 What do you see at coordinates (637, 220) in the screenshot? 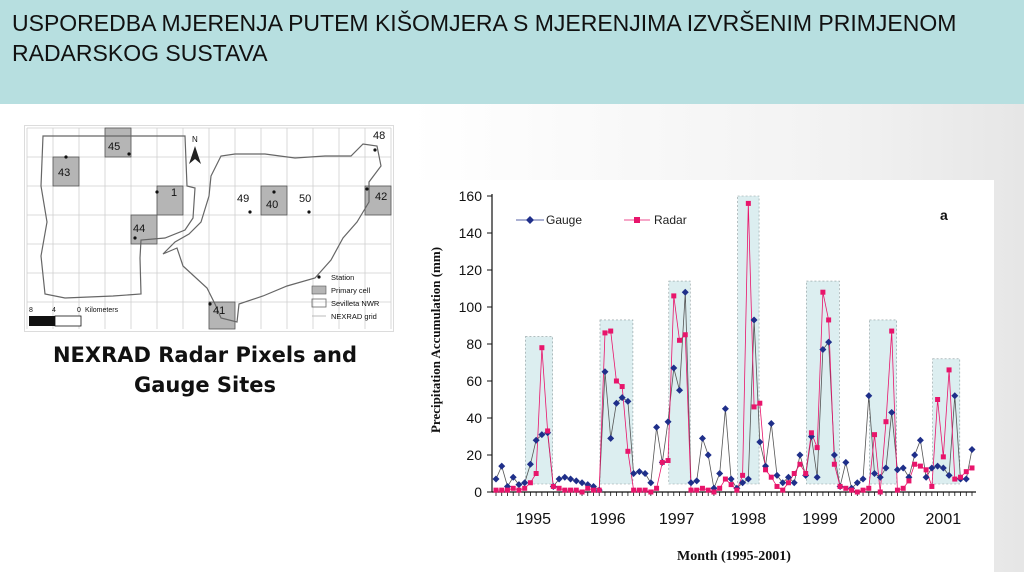
I see `radar-legend-marker` at bounding box center [637, 220].